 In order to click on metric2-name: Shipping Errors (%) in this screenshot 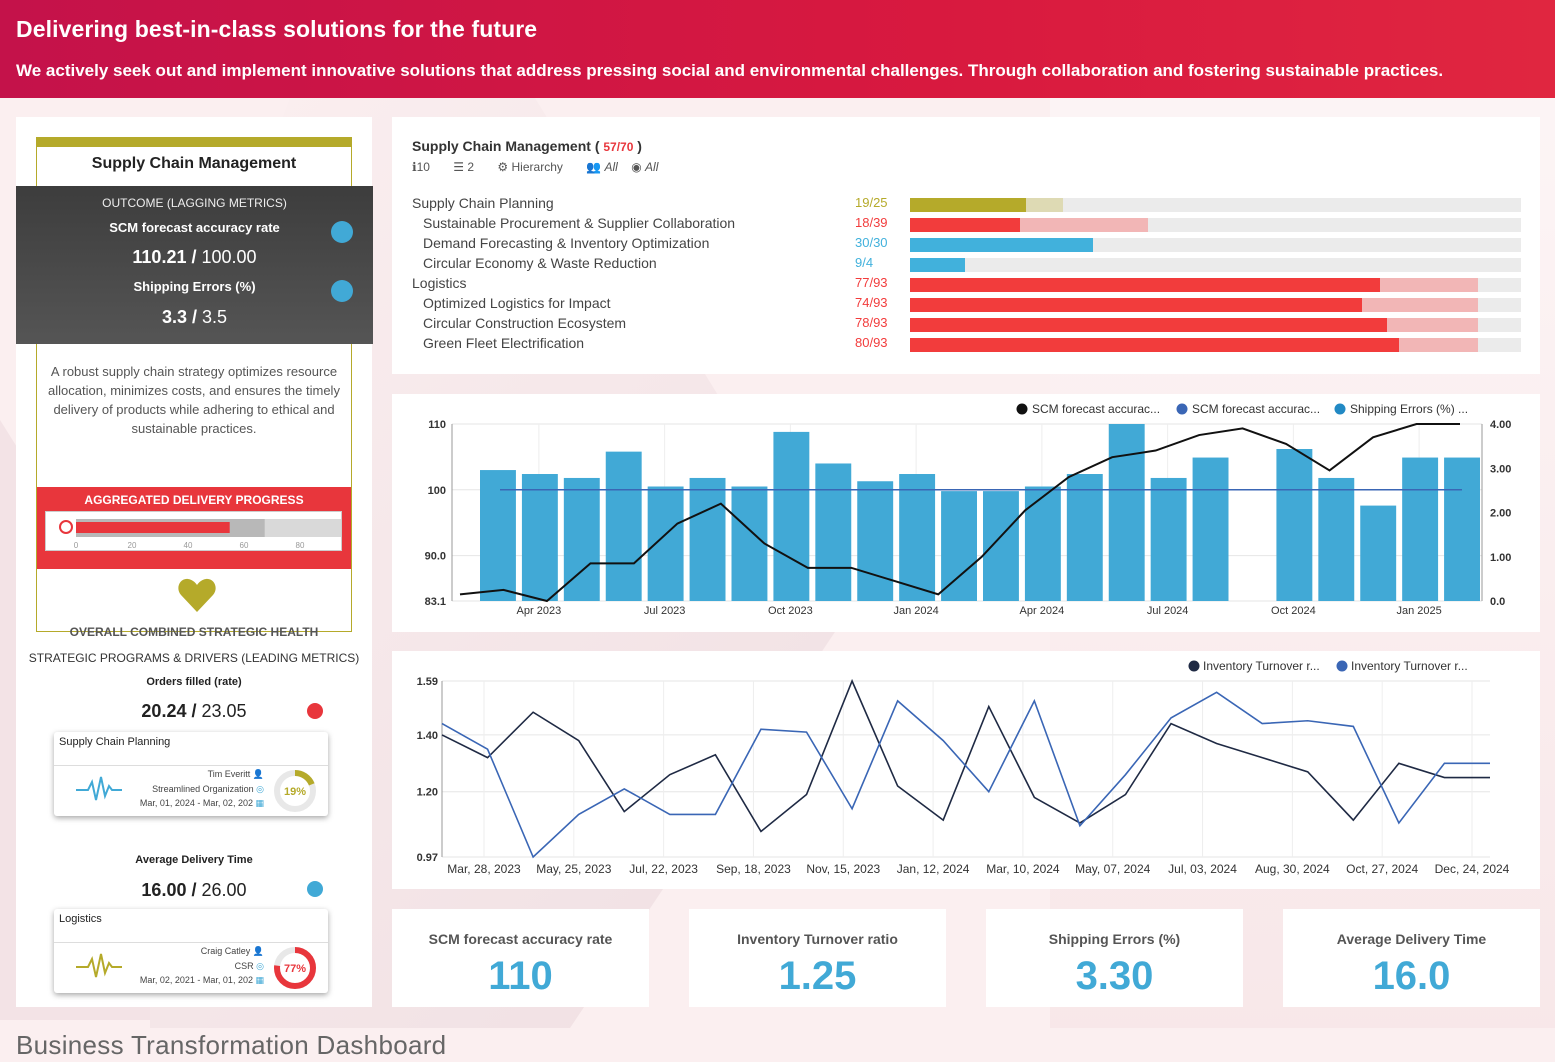, I will do `click(194, 286)`.